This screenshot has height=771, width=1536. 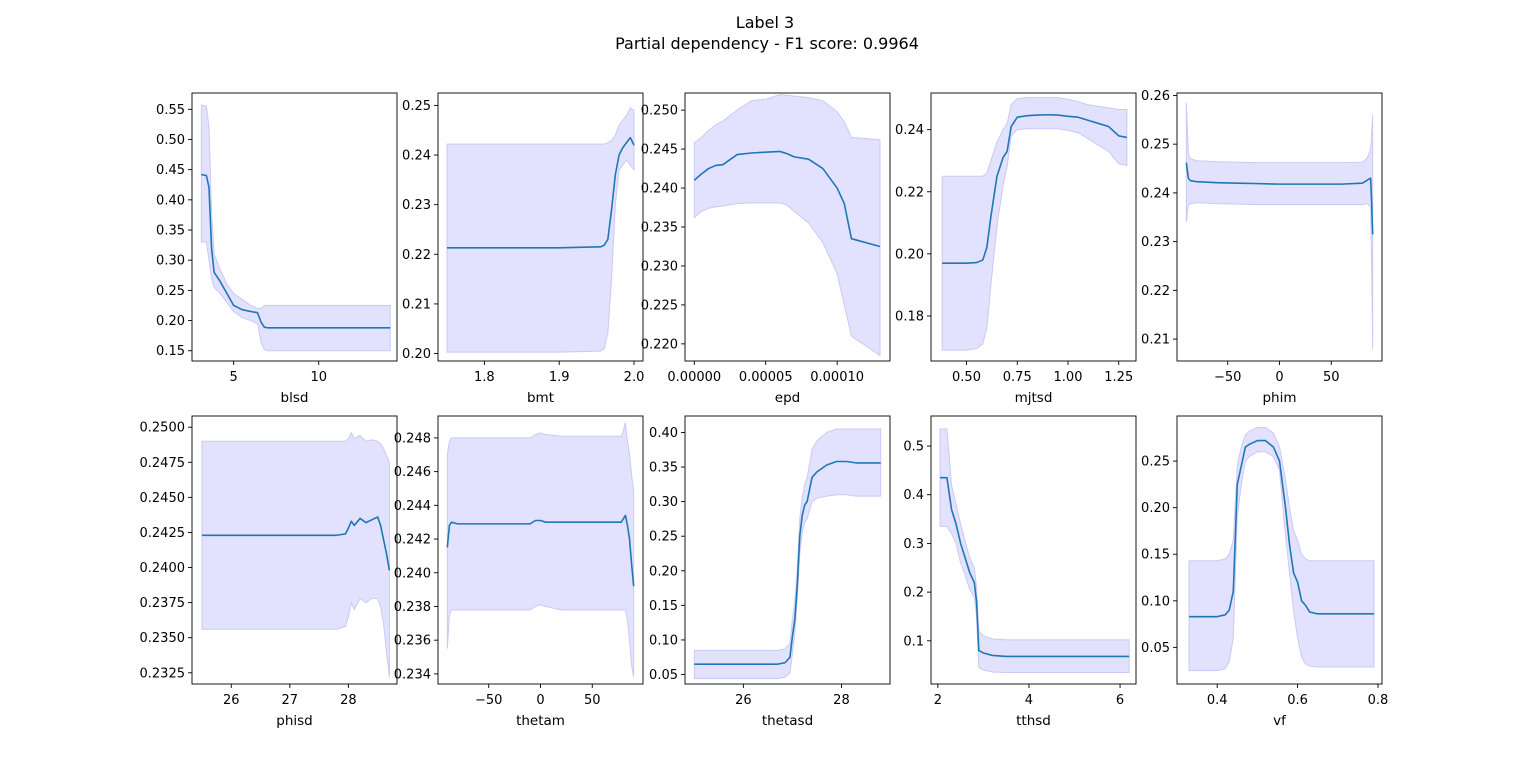 I want to click on axes-frame-bmt, so click(x=540, y=227).